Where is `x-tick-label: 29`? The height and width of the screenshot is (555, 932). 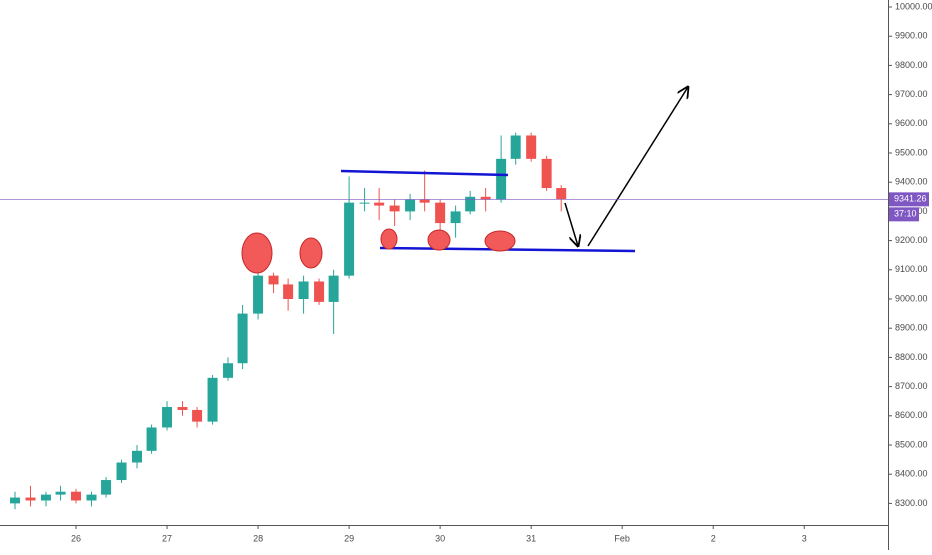
x-tick-label: 29 is located at coordinates (349, 538).